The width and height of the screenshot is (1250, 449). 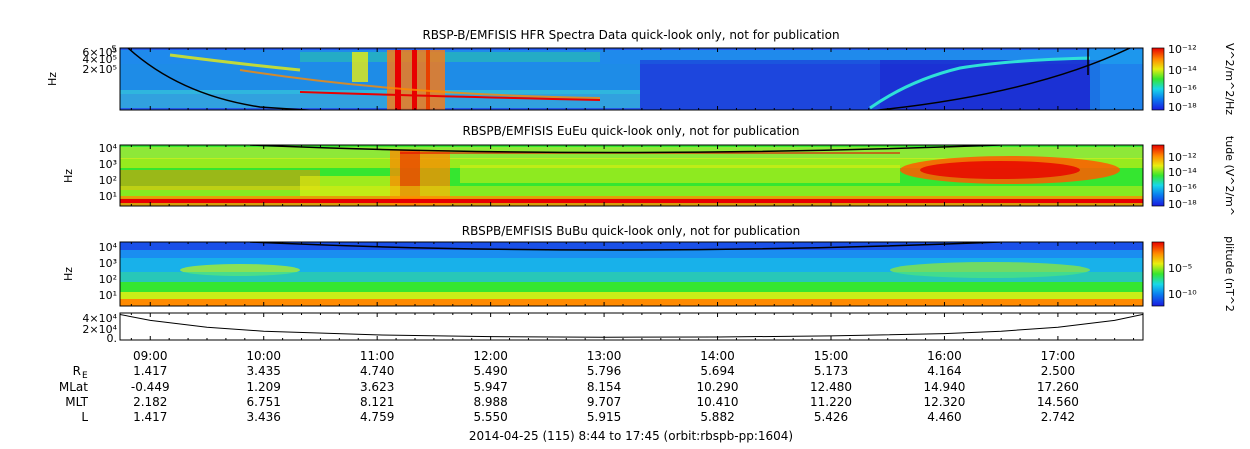 What do you see at coordinates (831, 371) in the screenshot?
I see `ephemeris-value: 5.173` at bounding box center [831, 371].